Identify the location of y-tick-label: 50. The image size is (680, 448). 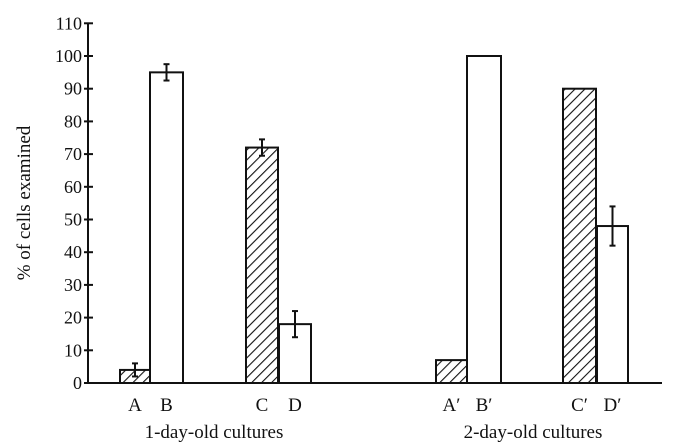
(73, 220).